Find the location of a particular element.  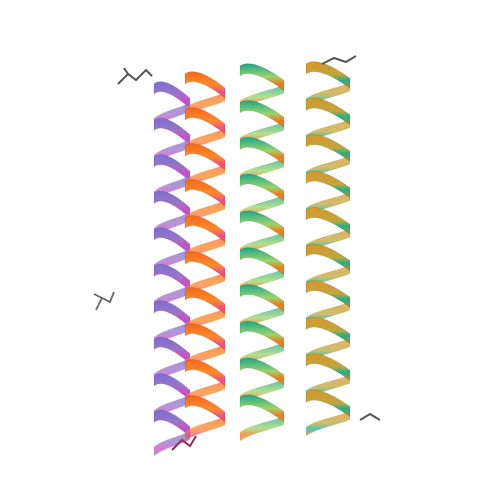

helix-b-turn-back is located at coordinates (205, 428).